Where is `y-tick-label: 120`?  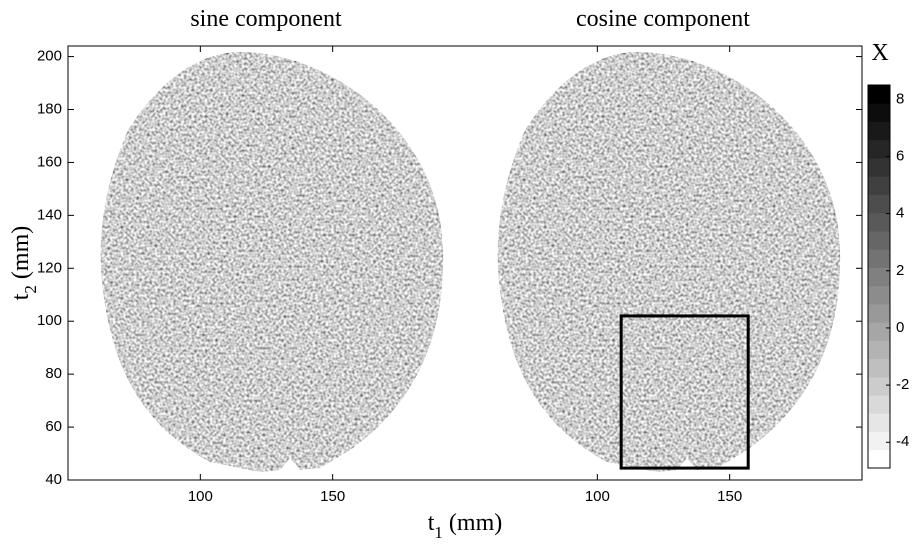
y-tick-label: 120 is located at coordinates (49, 267).